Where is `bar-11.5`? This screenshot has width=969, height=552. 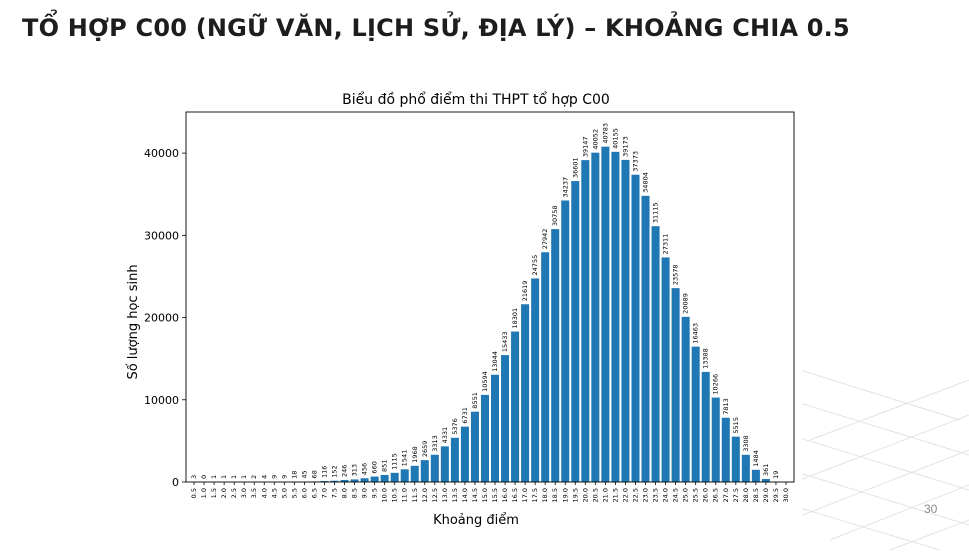
bar-11.5 is located at coordinates (414, 473).